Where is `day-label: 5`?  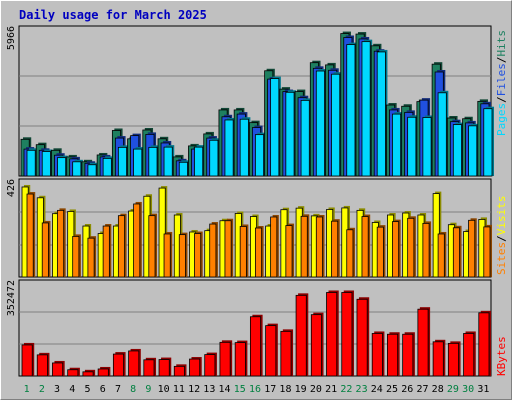
day-label: 5 is located at coordinates (88, 389).